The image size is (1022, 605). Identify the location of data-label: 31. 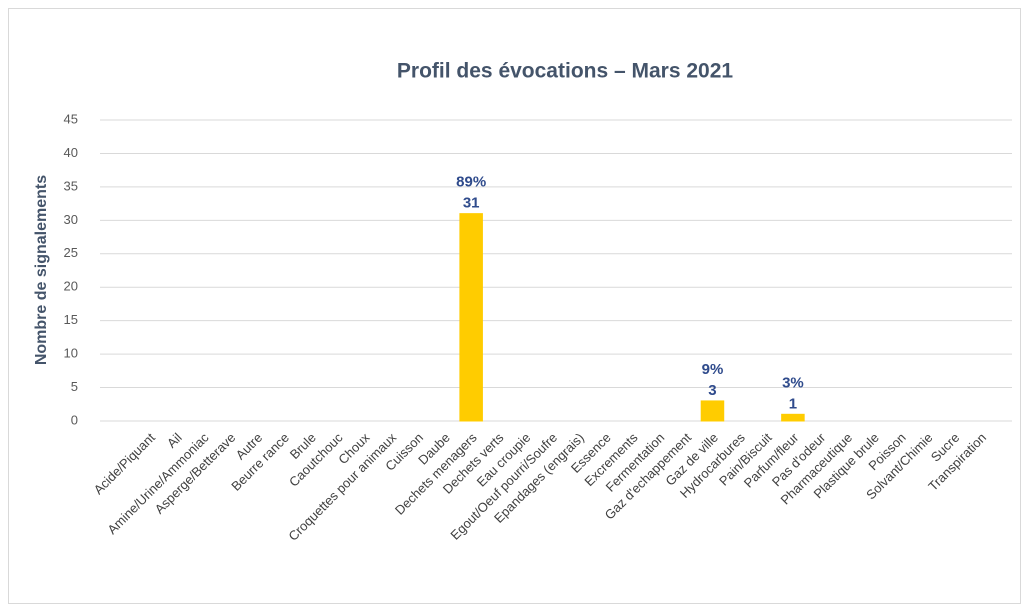
(471, 203).